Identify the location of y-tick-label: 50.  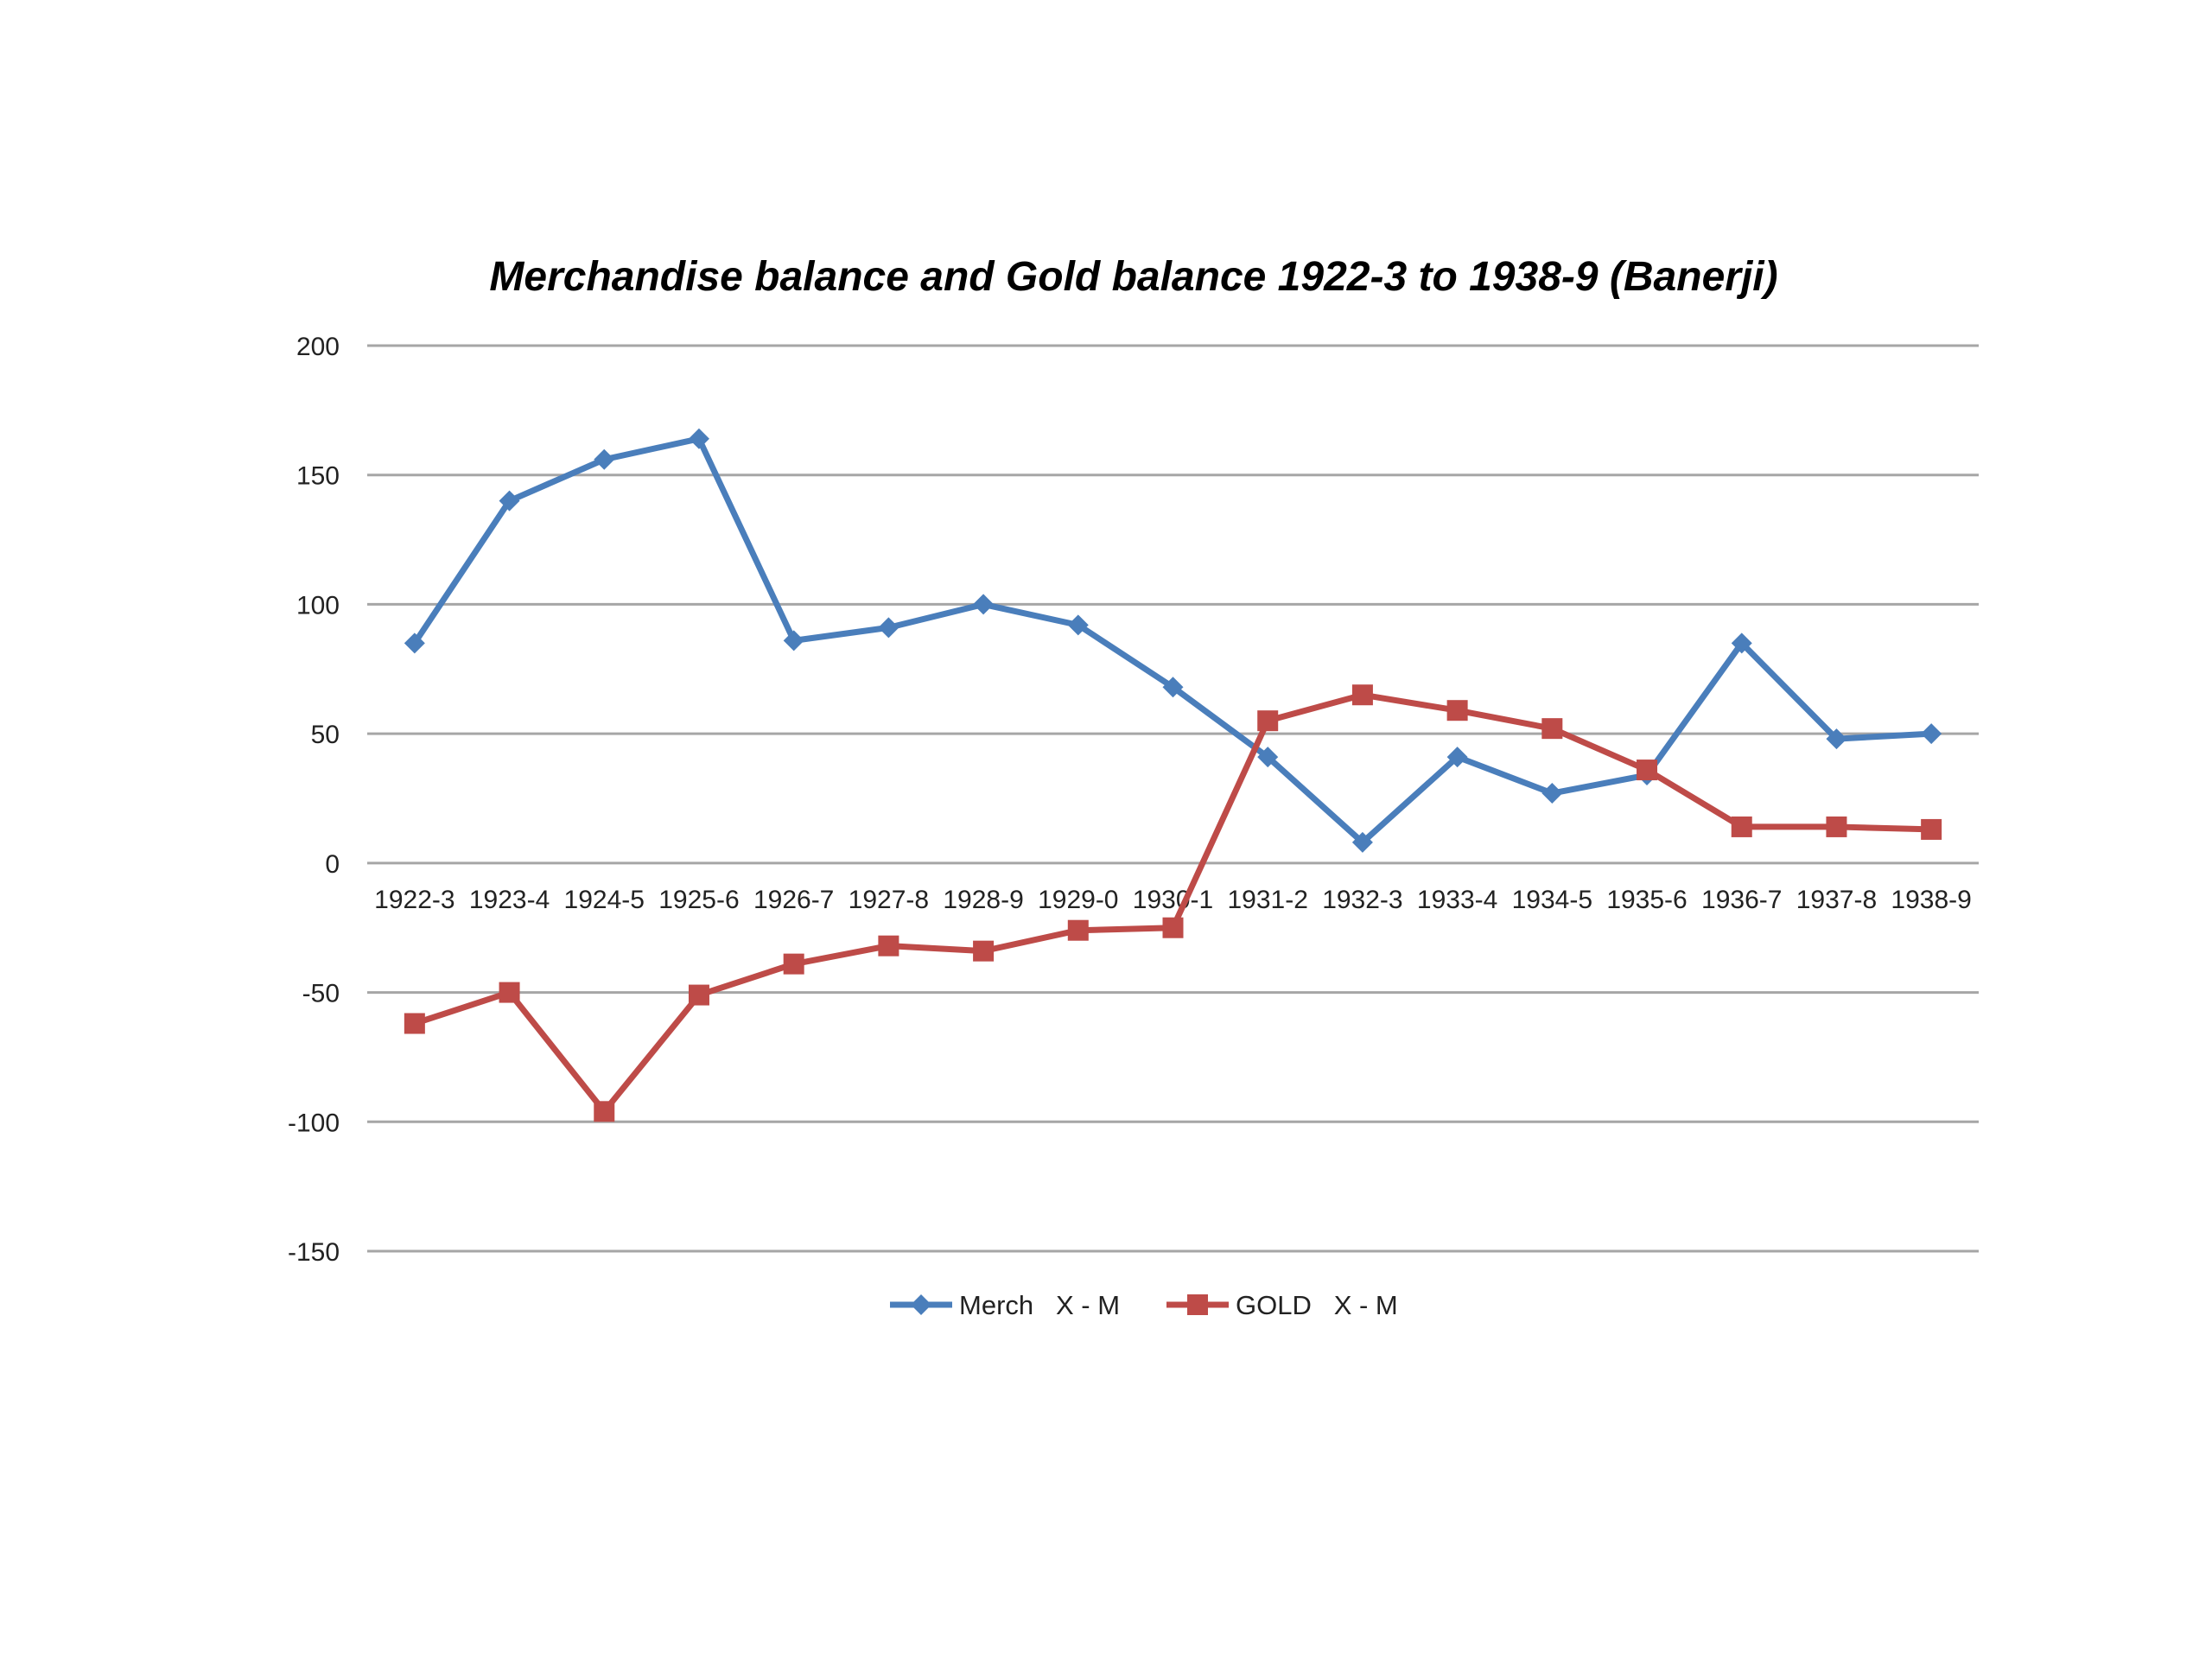
(325, 735).